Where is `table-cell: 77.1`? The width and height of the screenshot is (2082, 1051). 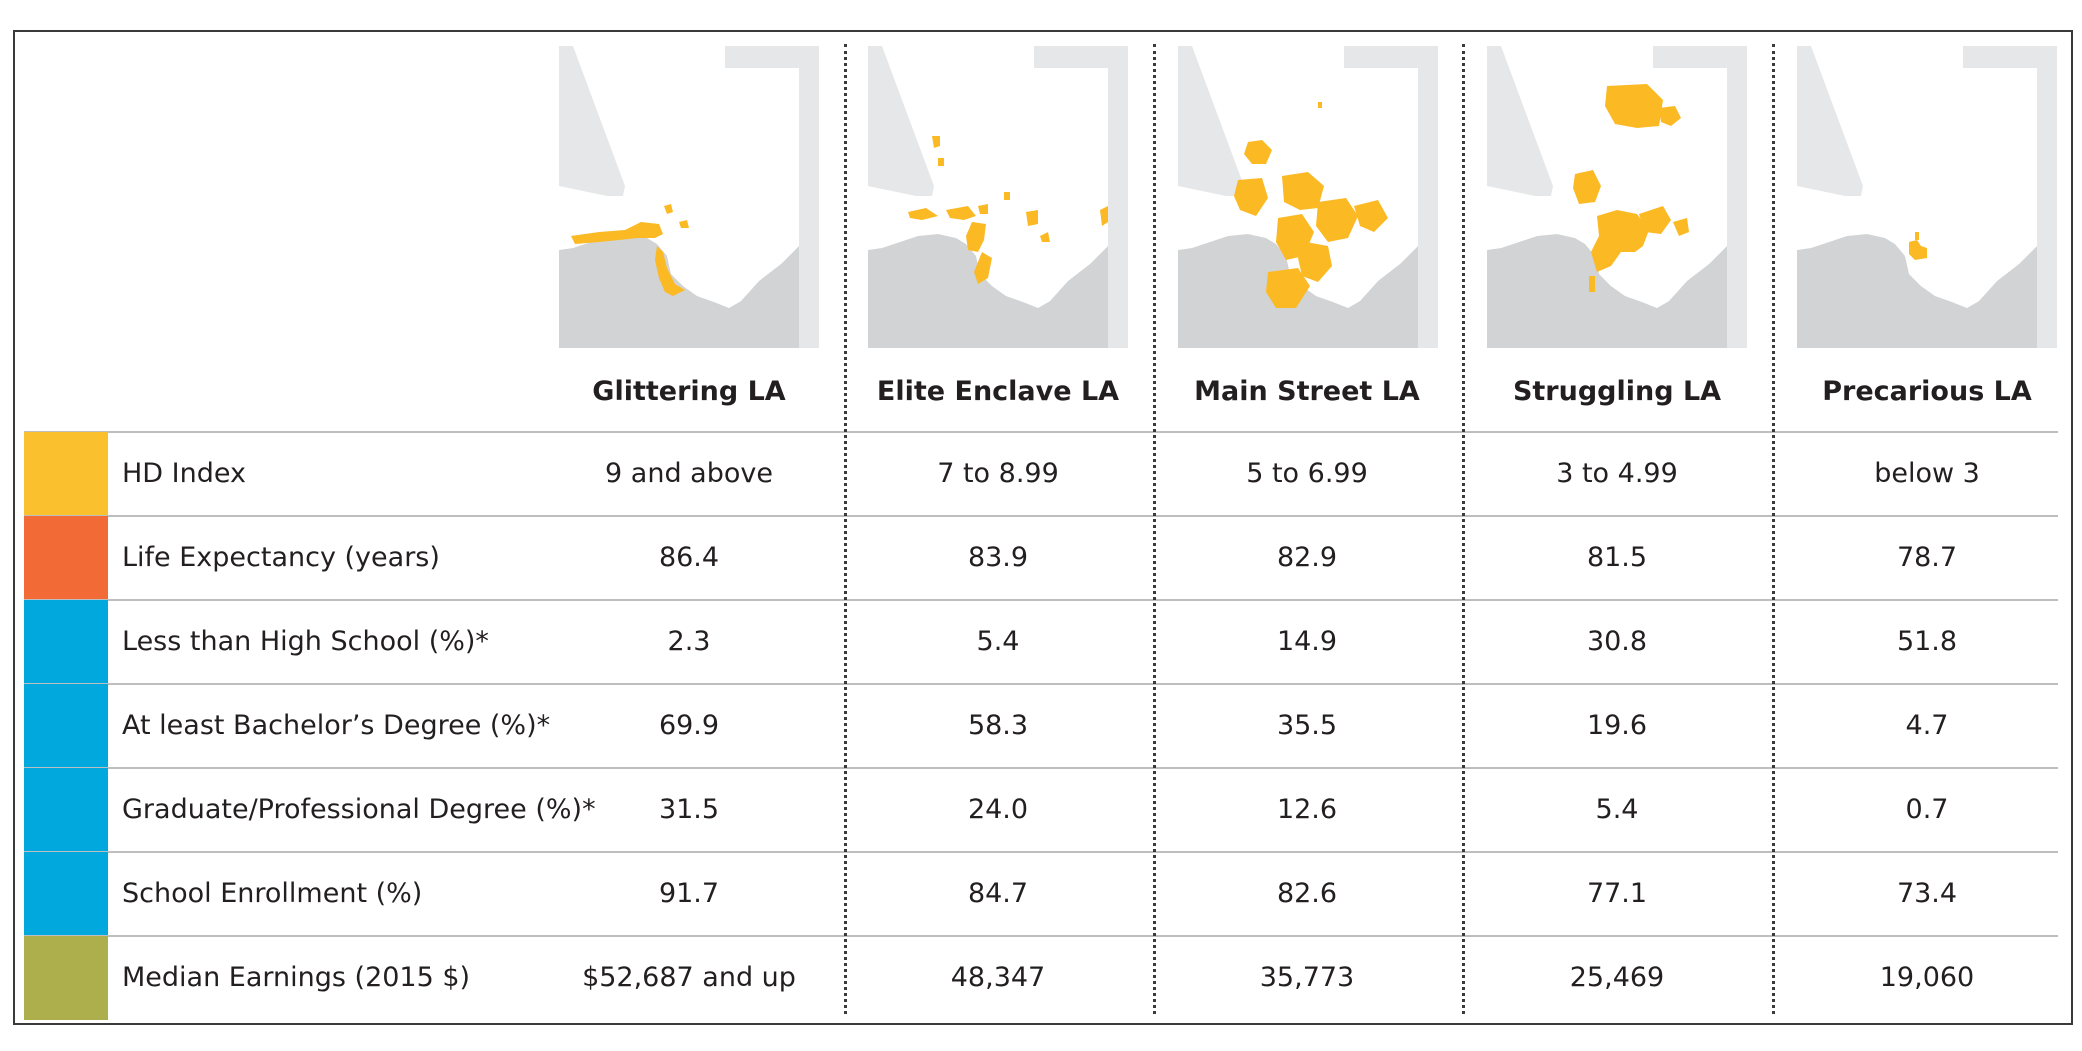
table-cell: 77.1 is located at coordinates (1617, 893).